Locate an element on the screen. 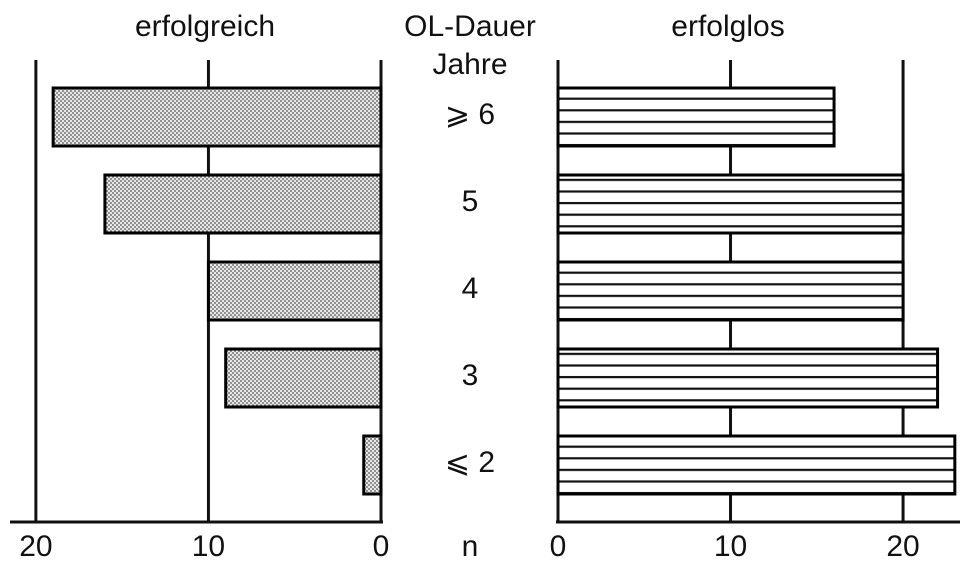 The height and width of the screenshot is (562, 971). category-label: 3 is located at coordinates (470, 375).